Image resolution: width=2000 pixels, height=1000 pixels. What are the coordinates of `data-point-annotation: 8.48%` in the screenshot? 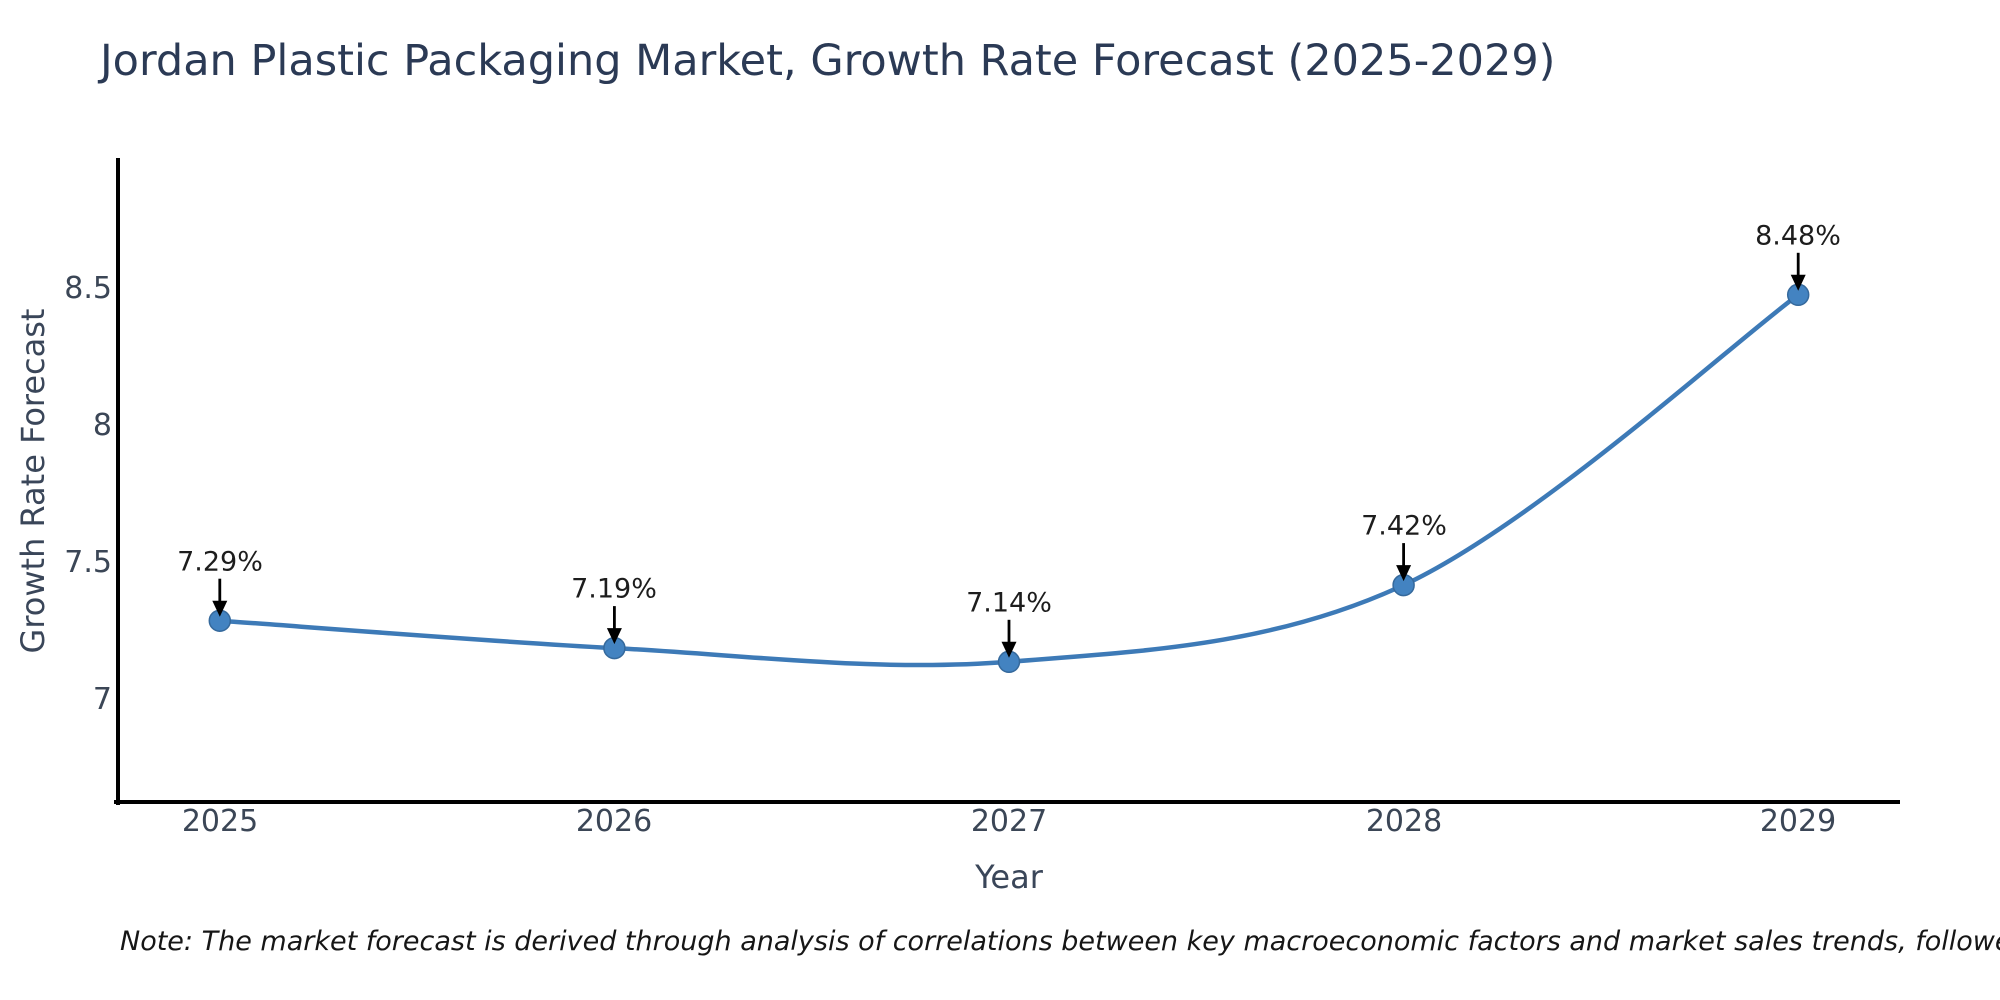 It's located at (1798, 236).